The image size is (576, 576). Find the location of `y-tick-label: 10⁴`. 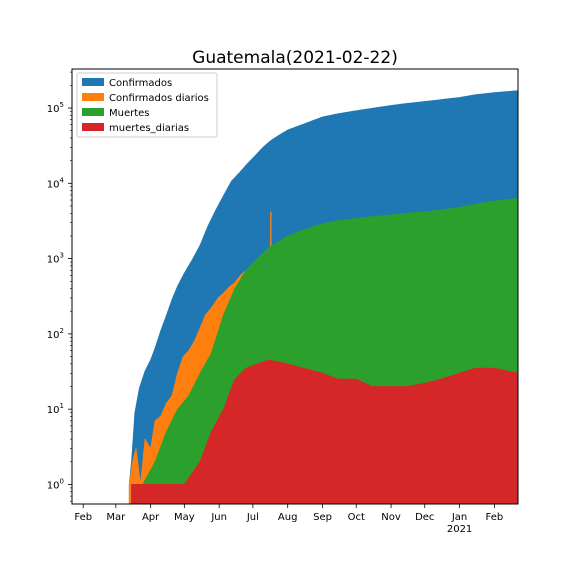

y-tick-label: 10⁴ is located at coordinates (56, 183).